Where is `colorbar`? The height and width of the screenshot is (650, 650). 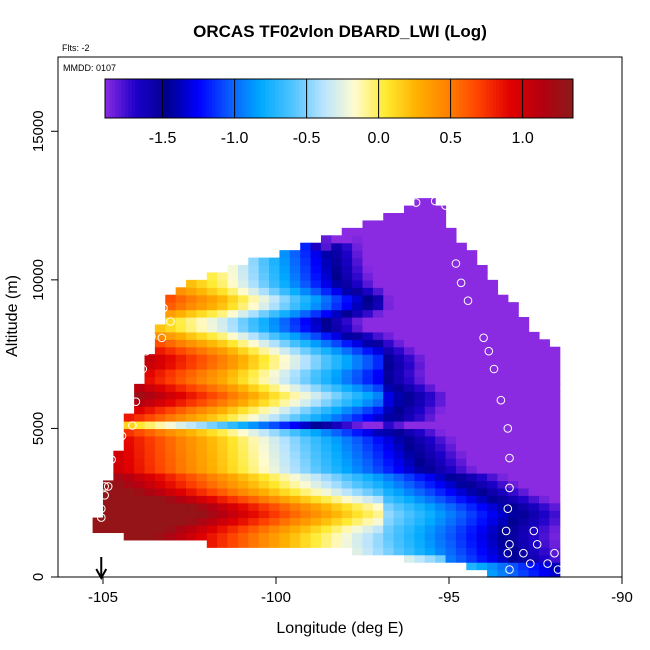
colorbar is located at coordinates (339, 98).